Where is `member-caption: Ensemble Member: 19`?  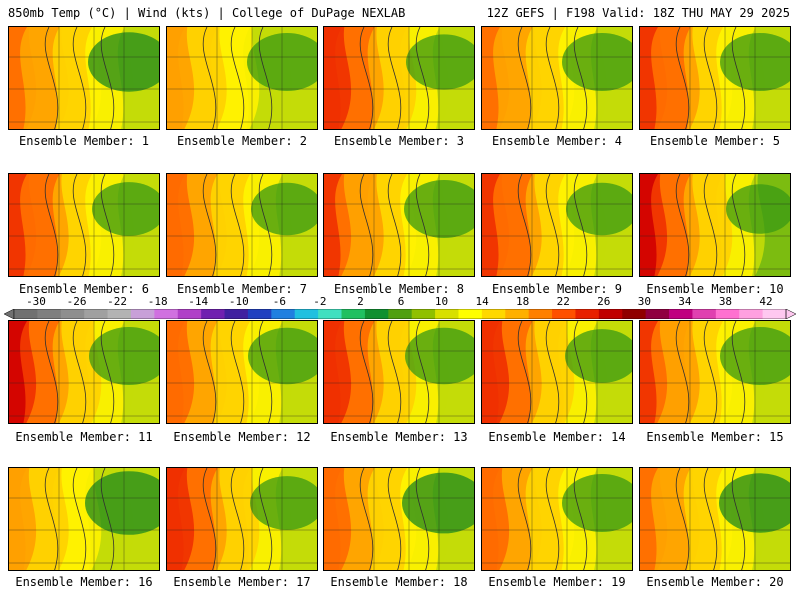
member-caption: Ensemble Member: 19 is located at coordinates (557, 582).